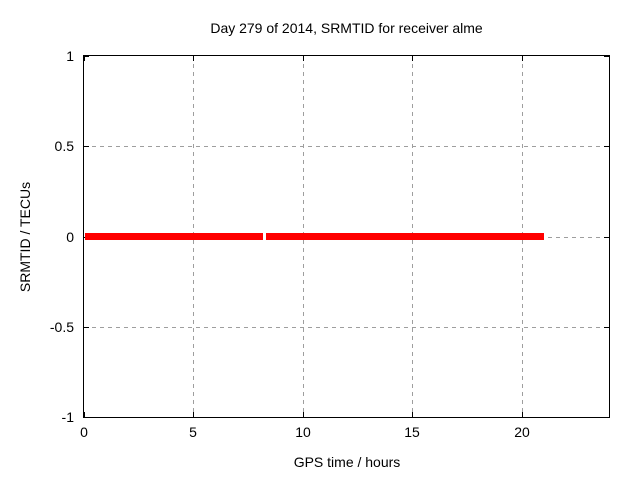  I want to click on x-tick-label: 0, so click(84, 432).